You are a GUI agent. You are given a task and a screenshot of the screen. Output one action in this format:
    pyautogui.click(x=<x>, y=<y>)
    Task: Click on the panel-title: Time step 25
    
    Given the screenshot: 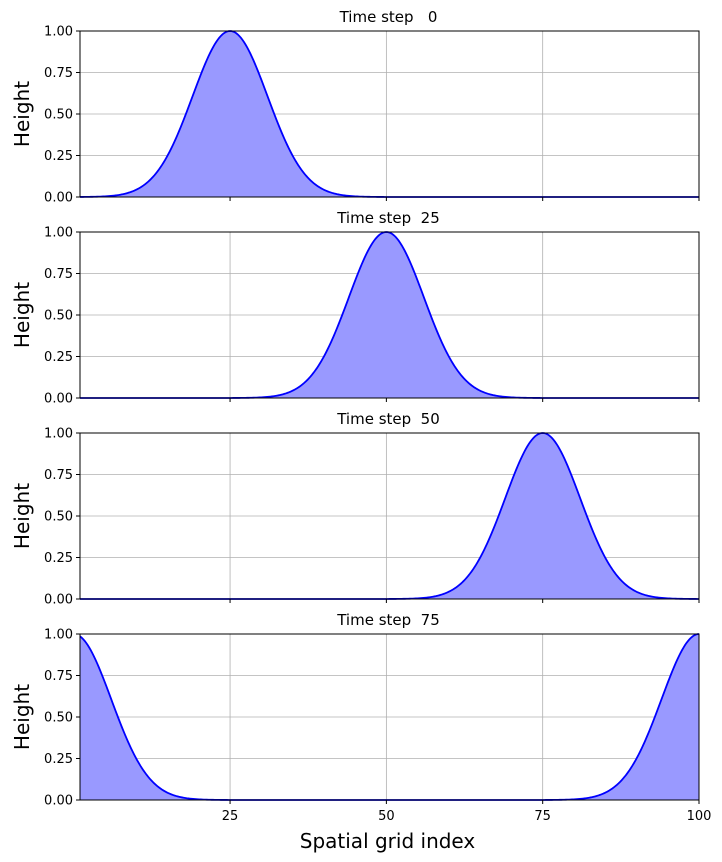 What is the action you would take?
    pyautogui.click(x=388, y=218)
    